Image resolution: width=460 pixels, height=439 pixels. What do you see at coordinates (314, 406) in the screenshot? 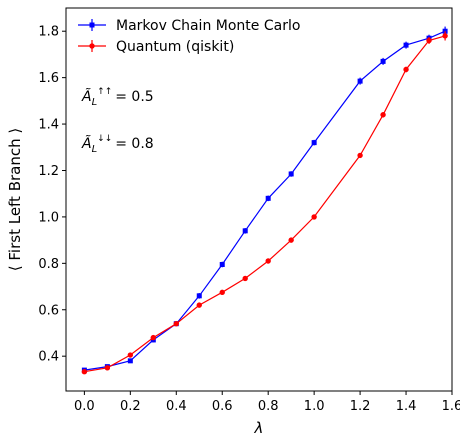
I see `x-tick-label: 1.0` at bounding box center [314, 406].